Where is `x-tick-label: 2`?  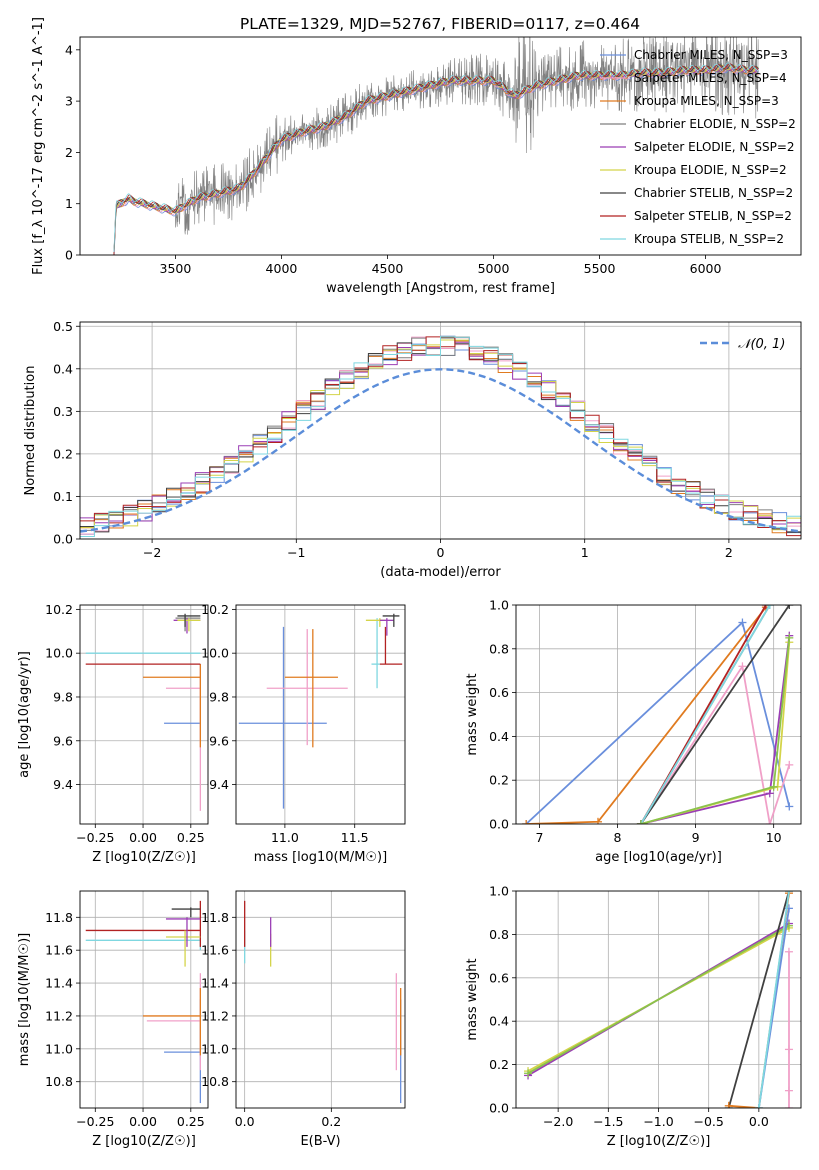
x-tick-label: 2 is located at coordinates (729, 552).